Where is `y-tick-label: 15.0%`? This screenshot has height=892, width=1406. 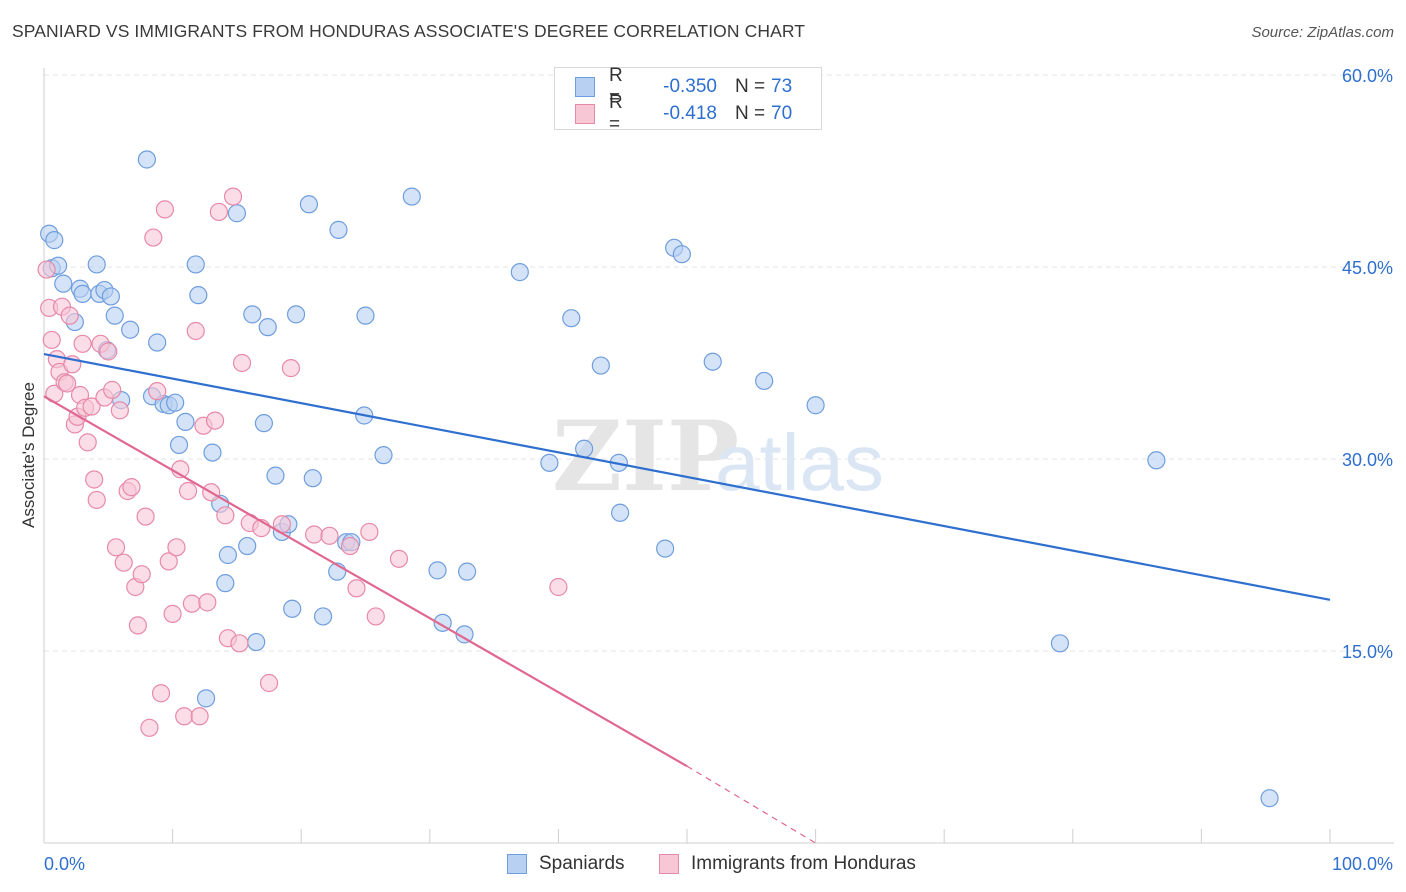
y-tick-label: 15.0% is located at coordinates (1367, 652).